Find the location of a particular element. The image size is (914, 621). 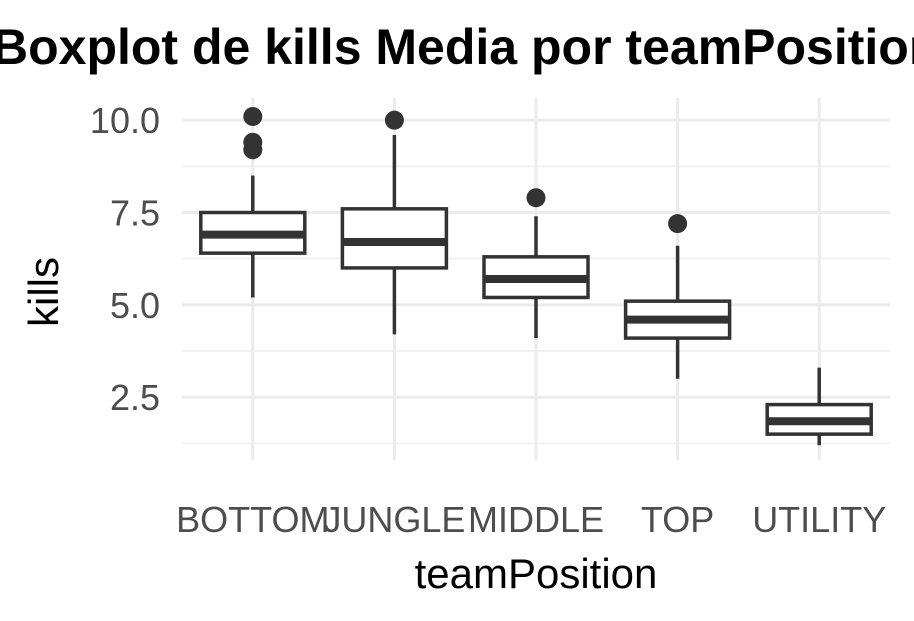

box-jungle is located at coordinates (394, 222).